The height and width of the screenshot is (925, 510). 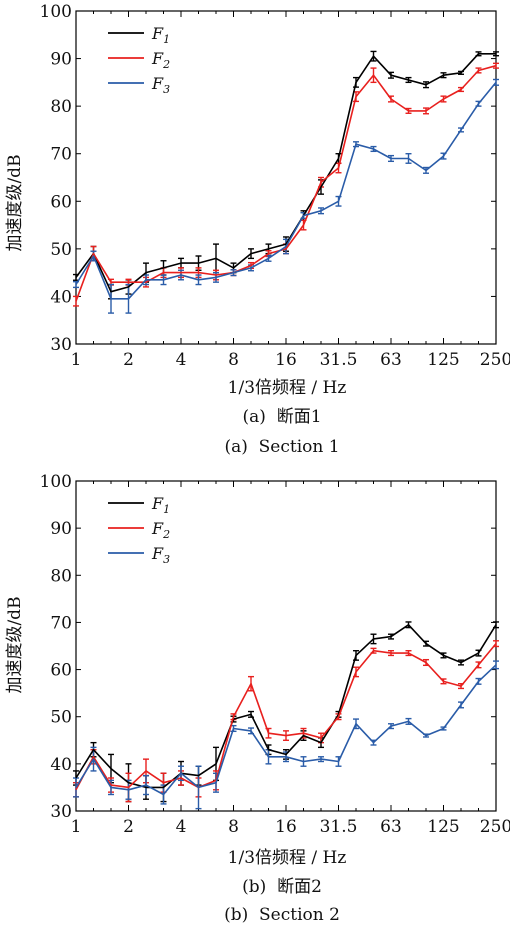 What do you see at coordinates (76, 827) in the screenshot?
I see `panel-b-x-tick-label: 1` at bounding box center [76, 827].